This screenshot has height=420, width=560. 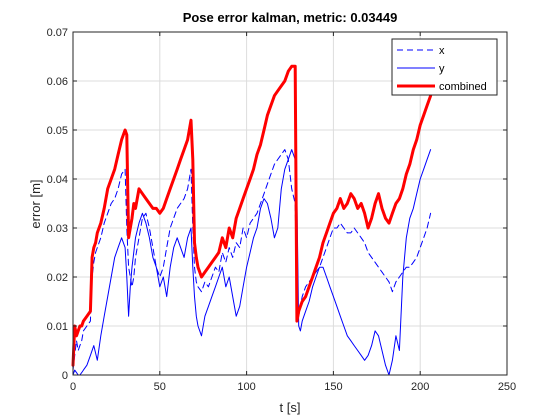 What do you see at coordinates (73, 387) in the screenshot?
I see `x-tick-label: 0` at bounding box center [73, 387].